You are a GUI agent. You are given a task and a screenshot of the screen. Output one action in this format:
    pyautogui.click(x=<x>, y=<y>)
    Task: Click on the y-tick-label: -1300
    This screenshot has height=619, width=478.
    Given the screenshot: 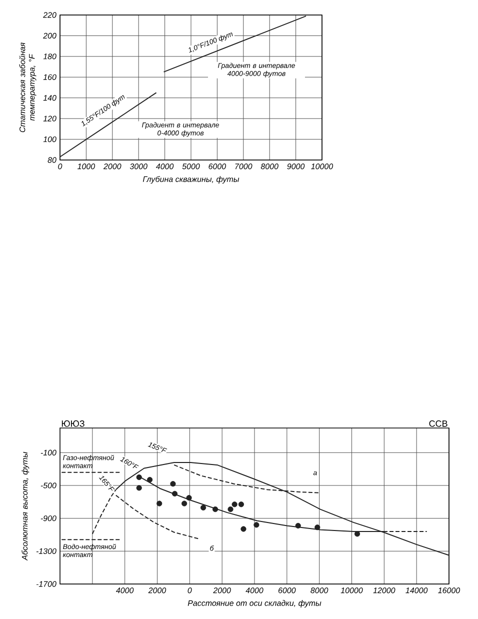 What is the action you would take?
    pyautogui.click(x=46, y=551)
    